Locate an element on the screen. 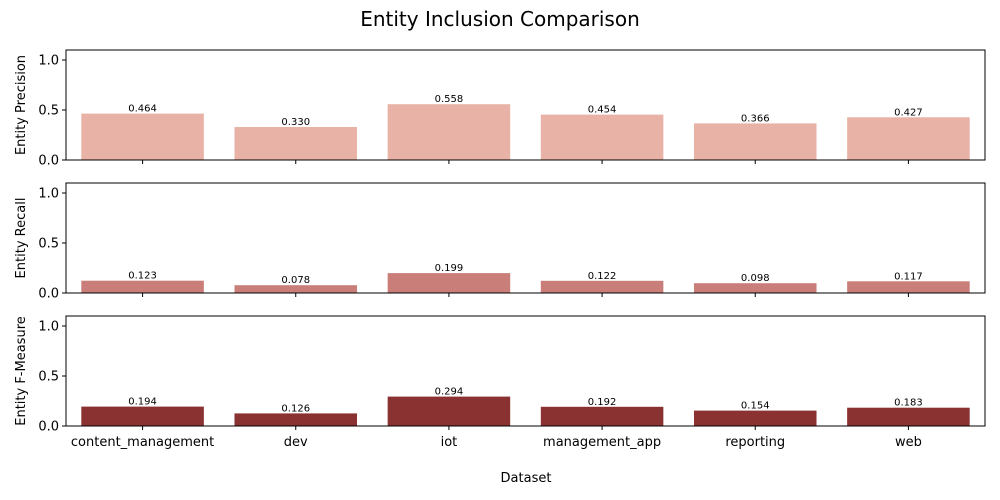  bar-value-label: 0.294 is located at coordinates (449, 392).